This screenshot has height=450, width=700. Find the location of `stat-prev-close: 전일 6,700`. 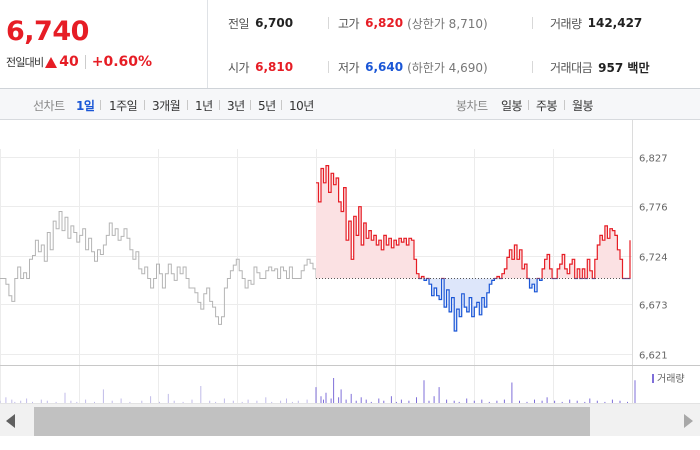

stat-prev-close: 전일 6,700 is located at coordinates (260, 23).